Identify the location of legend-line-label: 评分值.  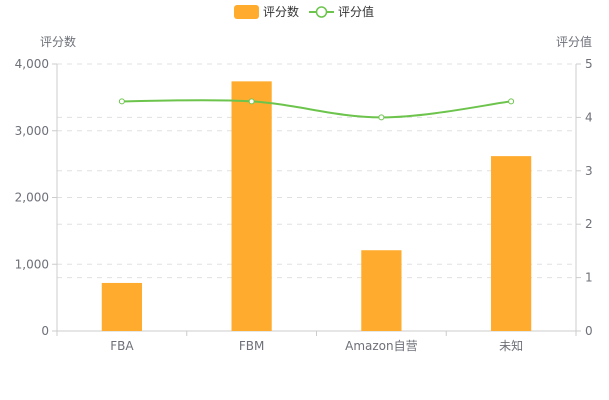
(356, 11).